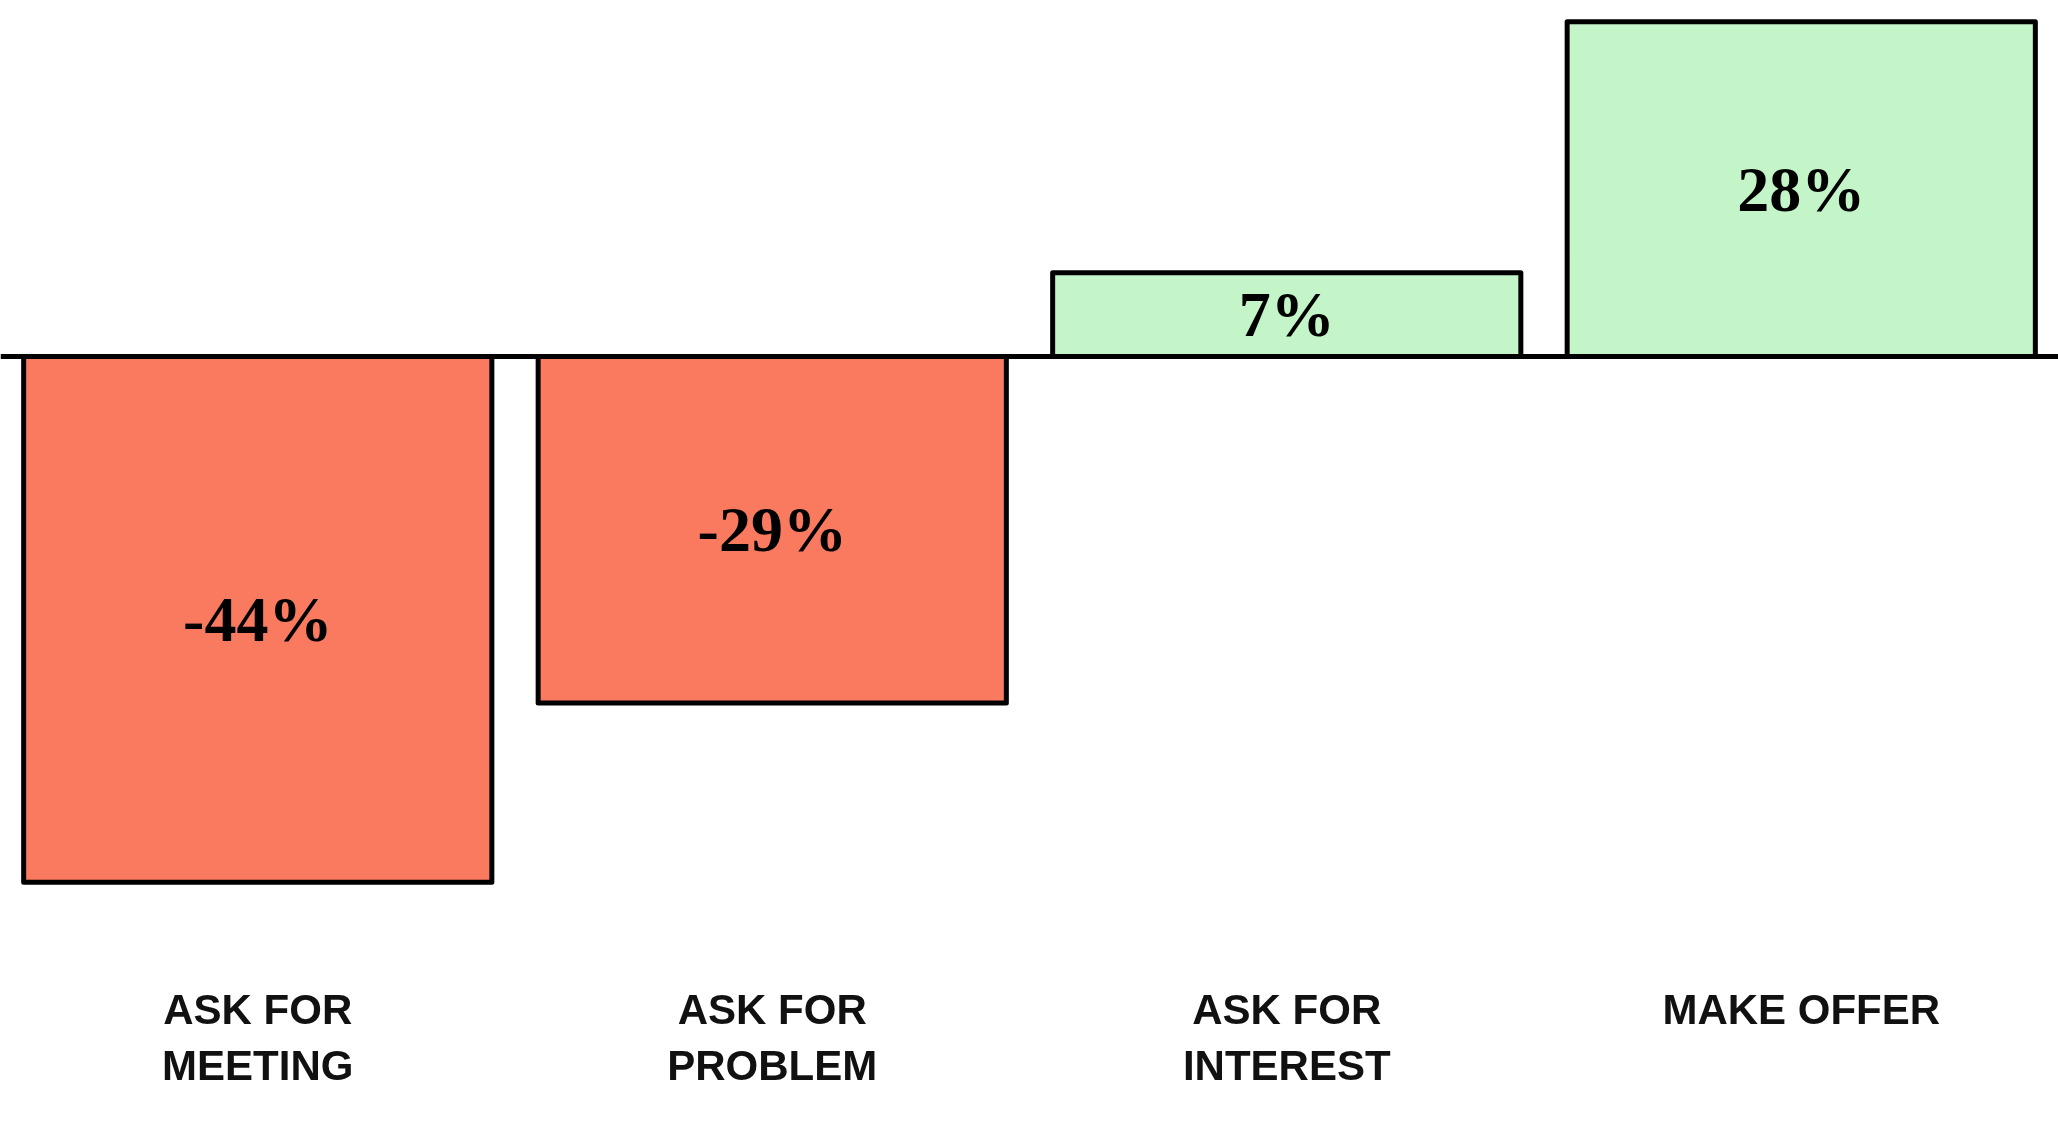  Describe the element at coordinates (1801, 189) in the screenshot. I see `data-label: 28%` at that location.